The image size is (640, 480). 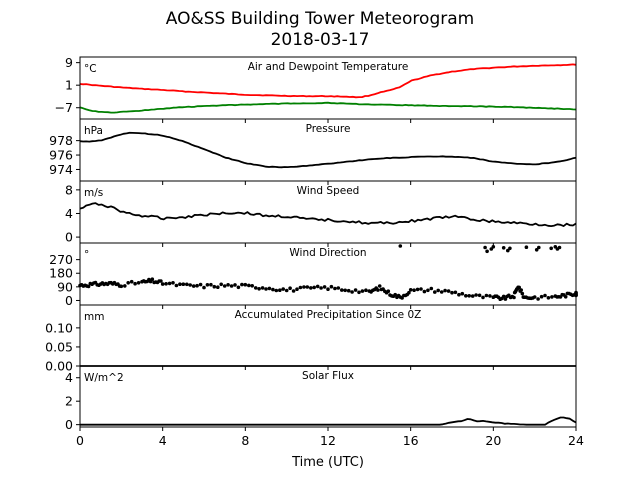 I want to click on x-tick-label: 24, so click(x=576, y=440).